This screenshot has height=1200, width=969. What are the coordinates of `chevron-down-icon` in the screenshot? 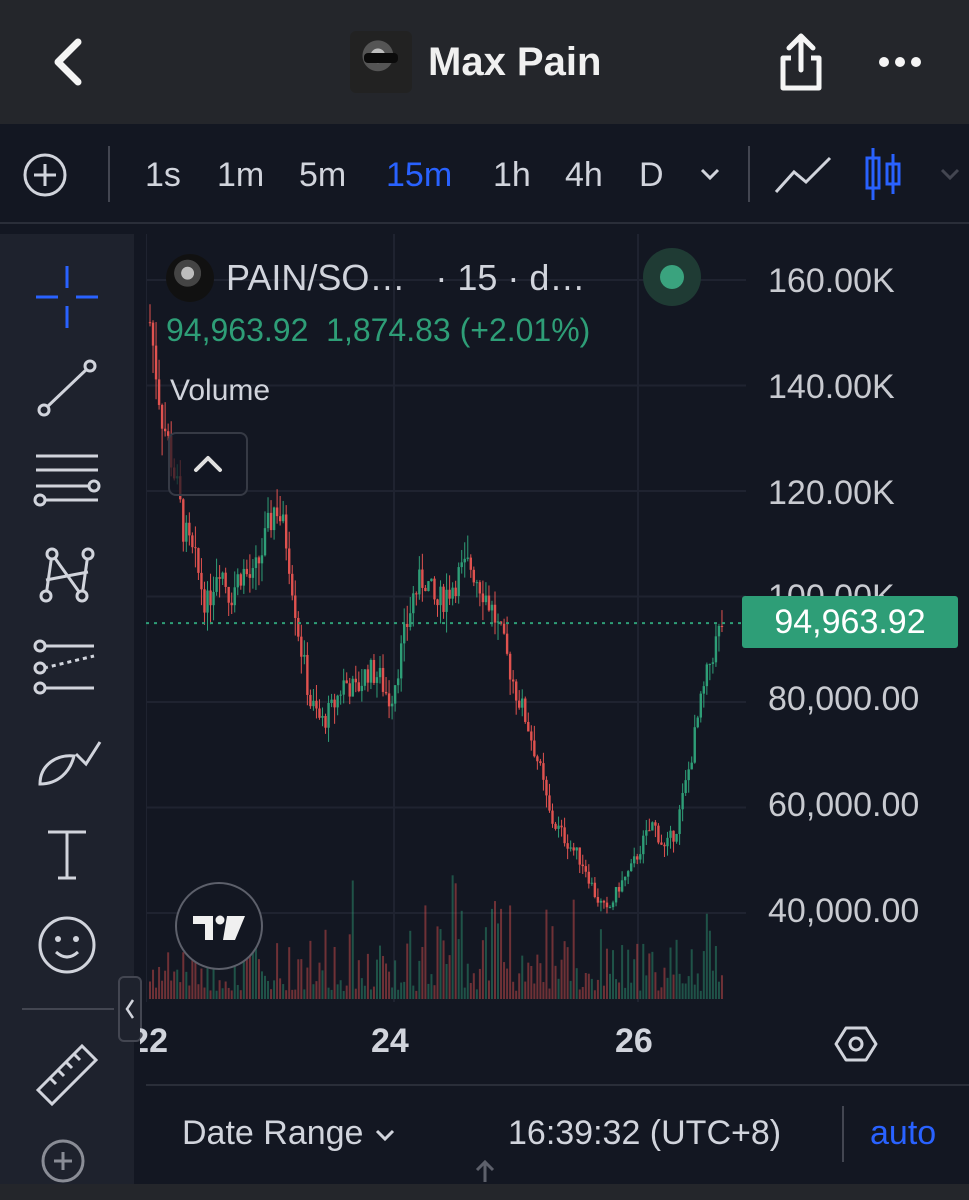 It's located at (710, 174).